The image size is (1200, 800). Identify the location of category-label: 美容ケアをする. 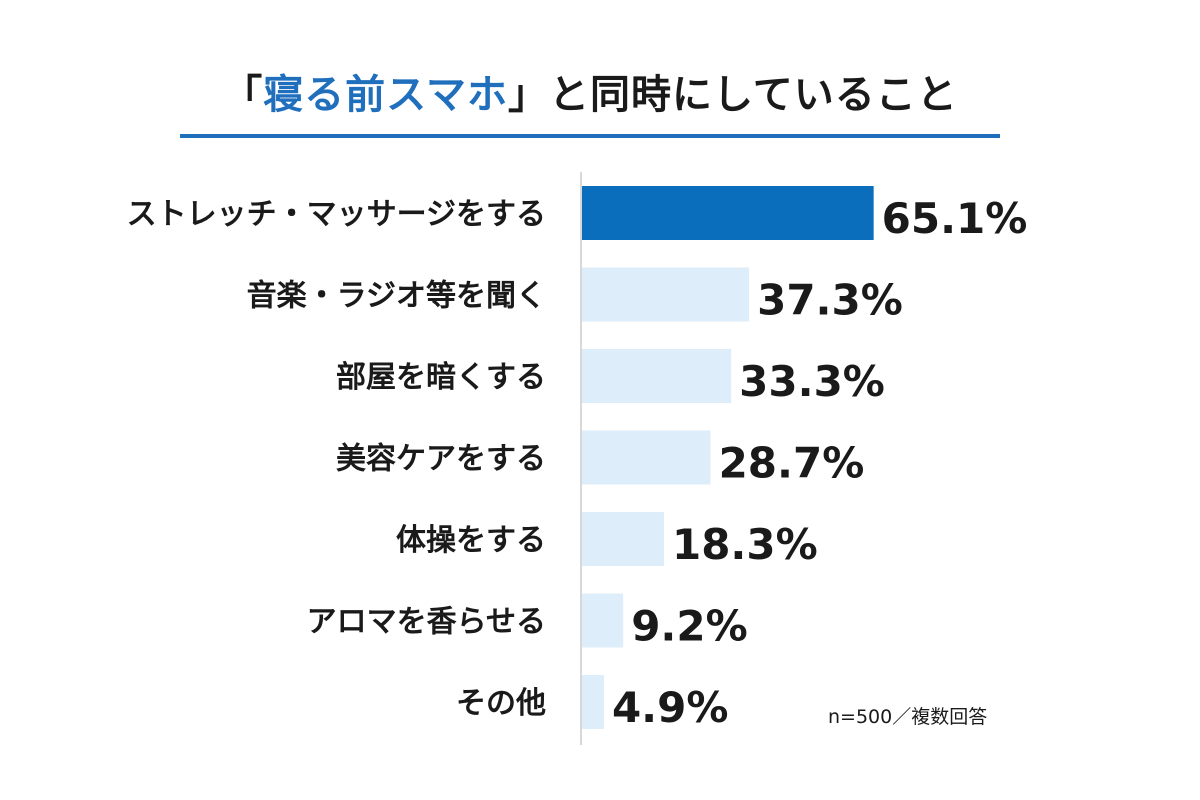
(441, 459).